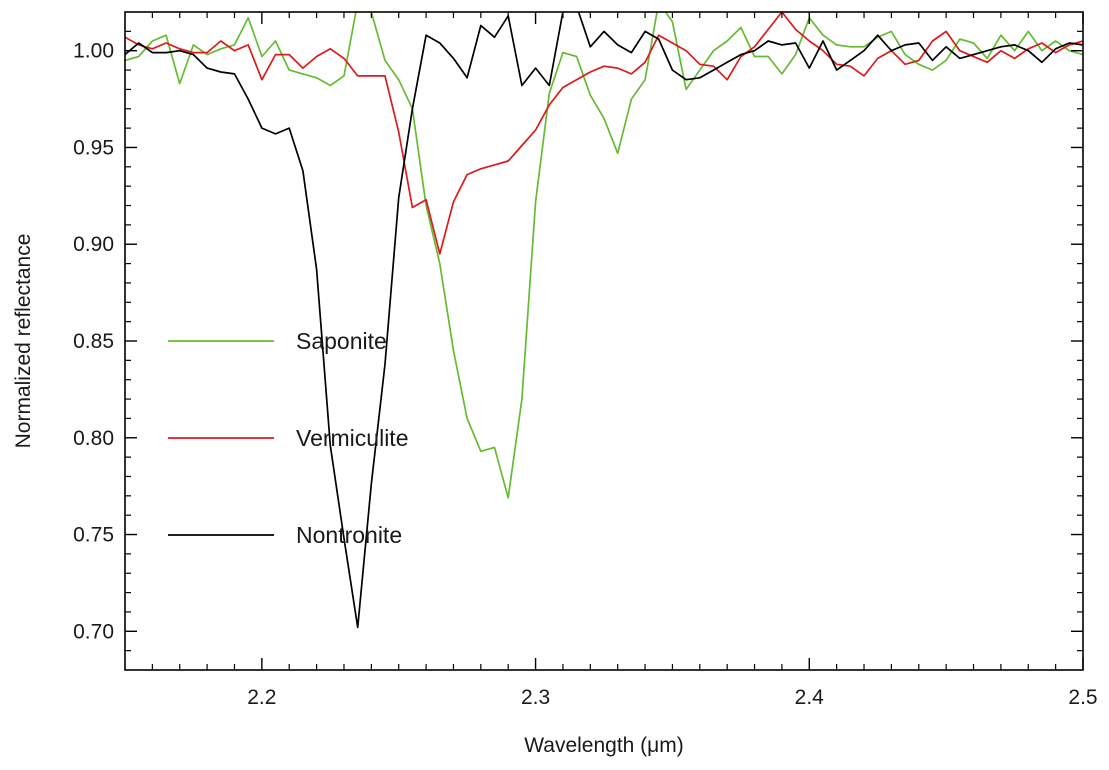  What do you see at coordinates (288, 438) in the screenshot?
I see `legend: Saponite Vermiculite Nontronite` at bounding box center [288, 438].